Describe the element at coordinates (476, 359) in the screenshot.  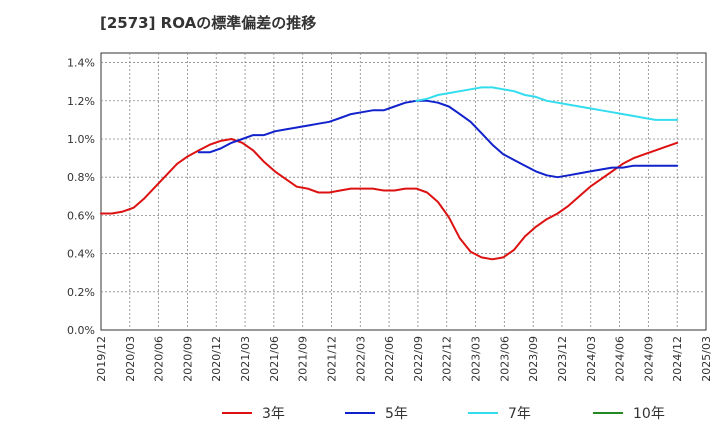
I see `x-tick-label: 2023/03` at that location.